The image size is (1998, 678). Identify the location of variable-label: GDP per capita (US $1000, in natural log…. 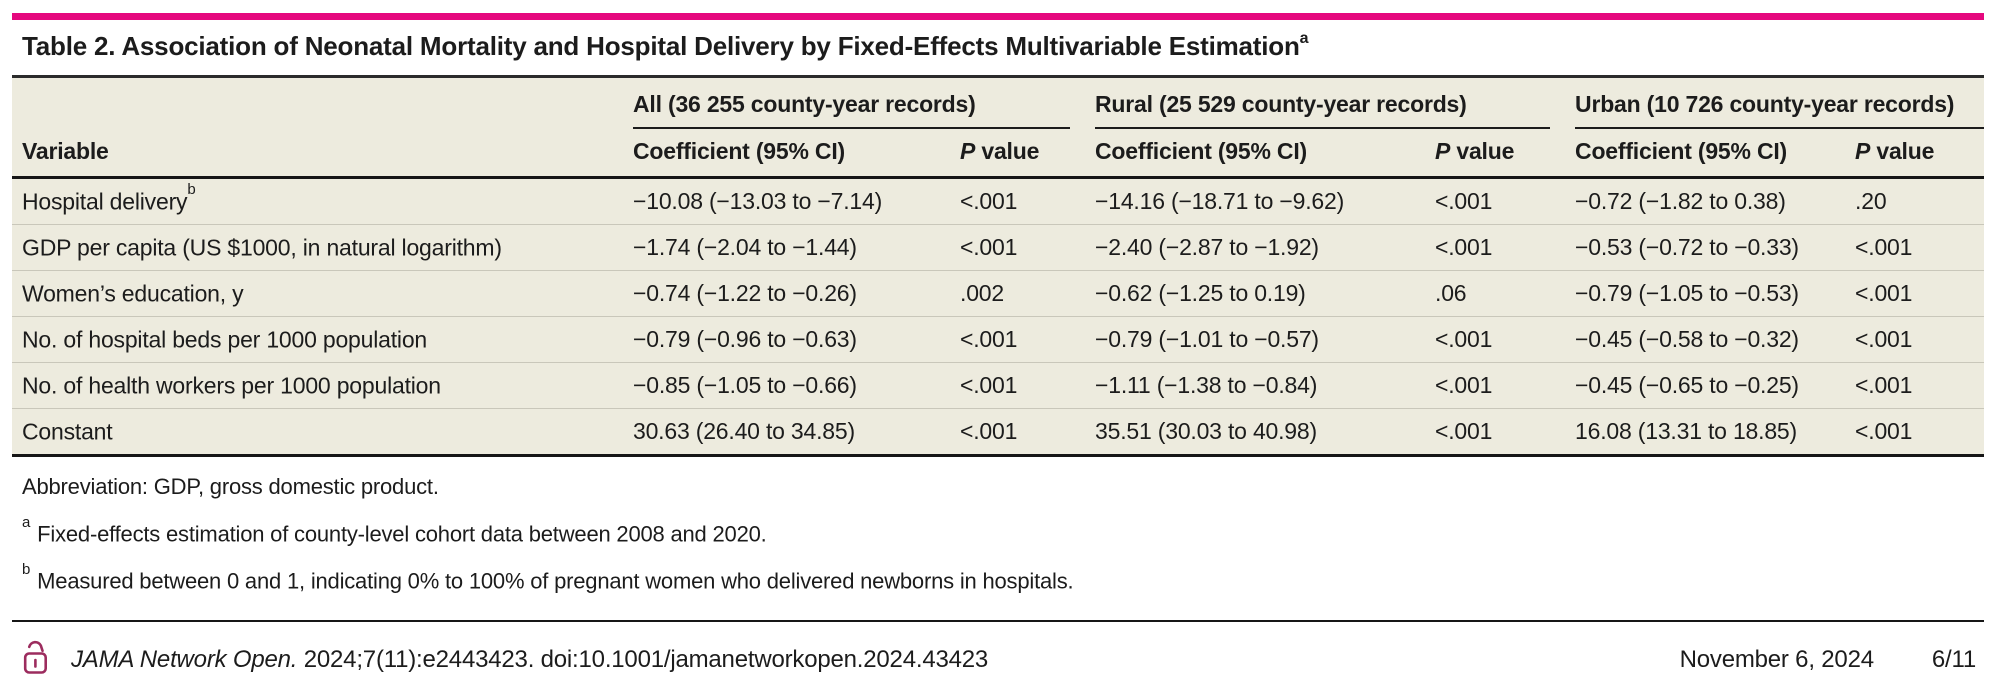
(262, 247).